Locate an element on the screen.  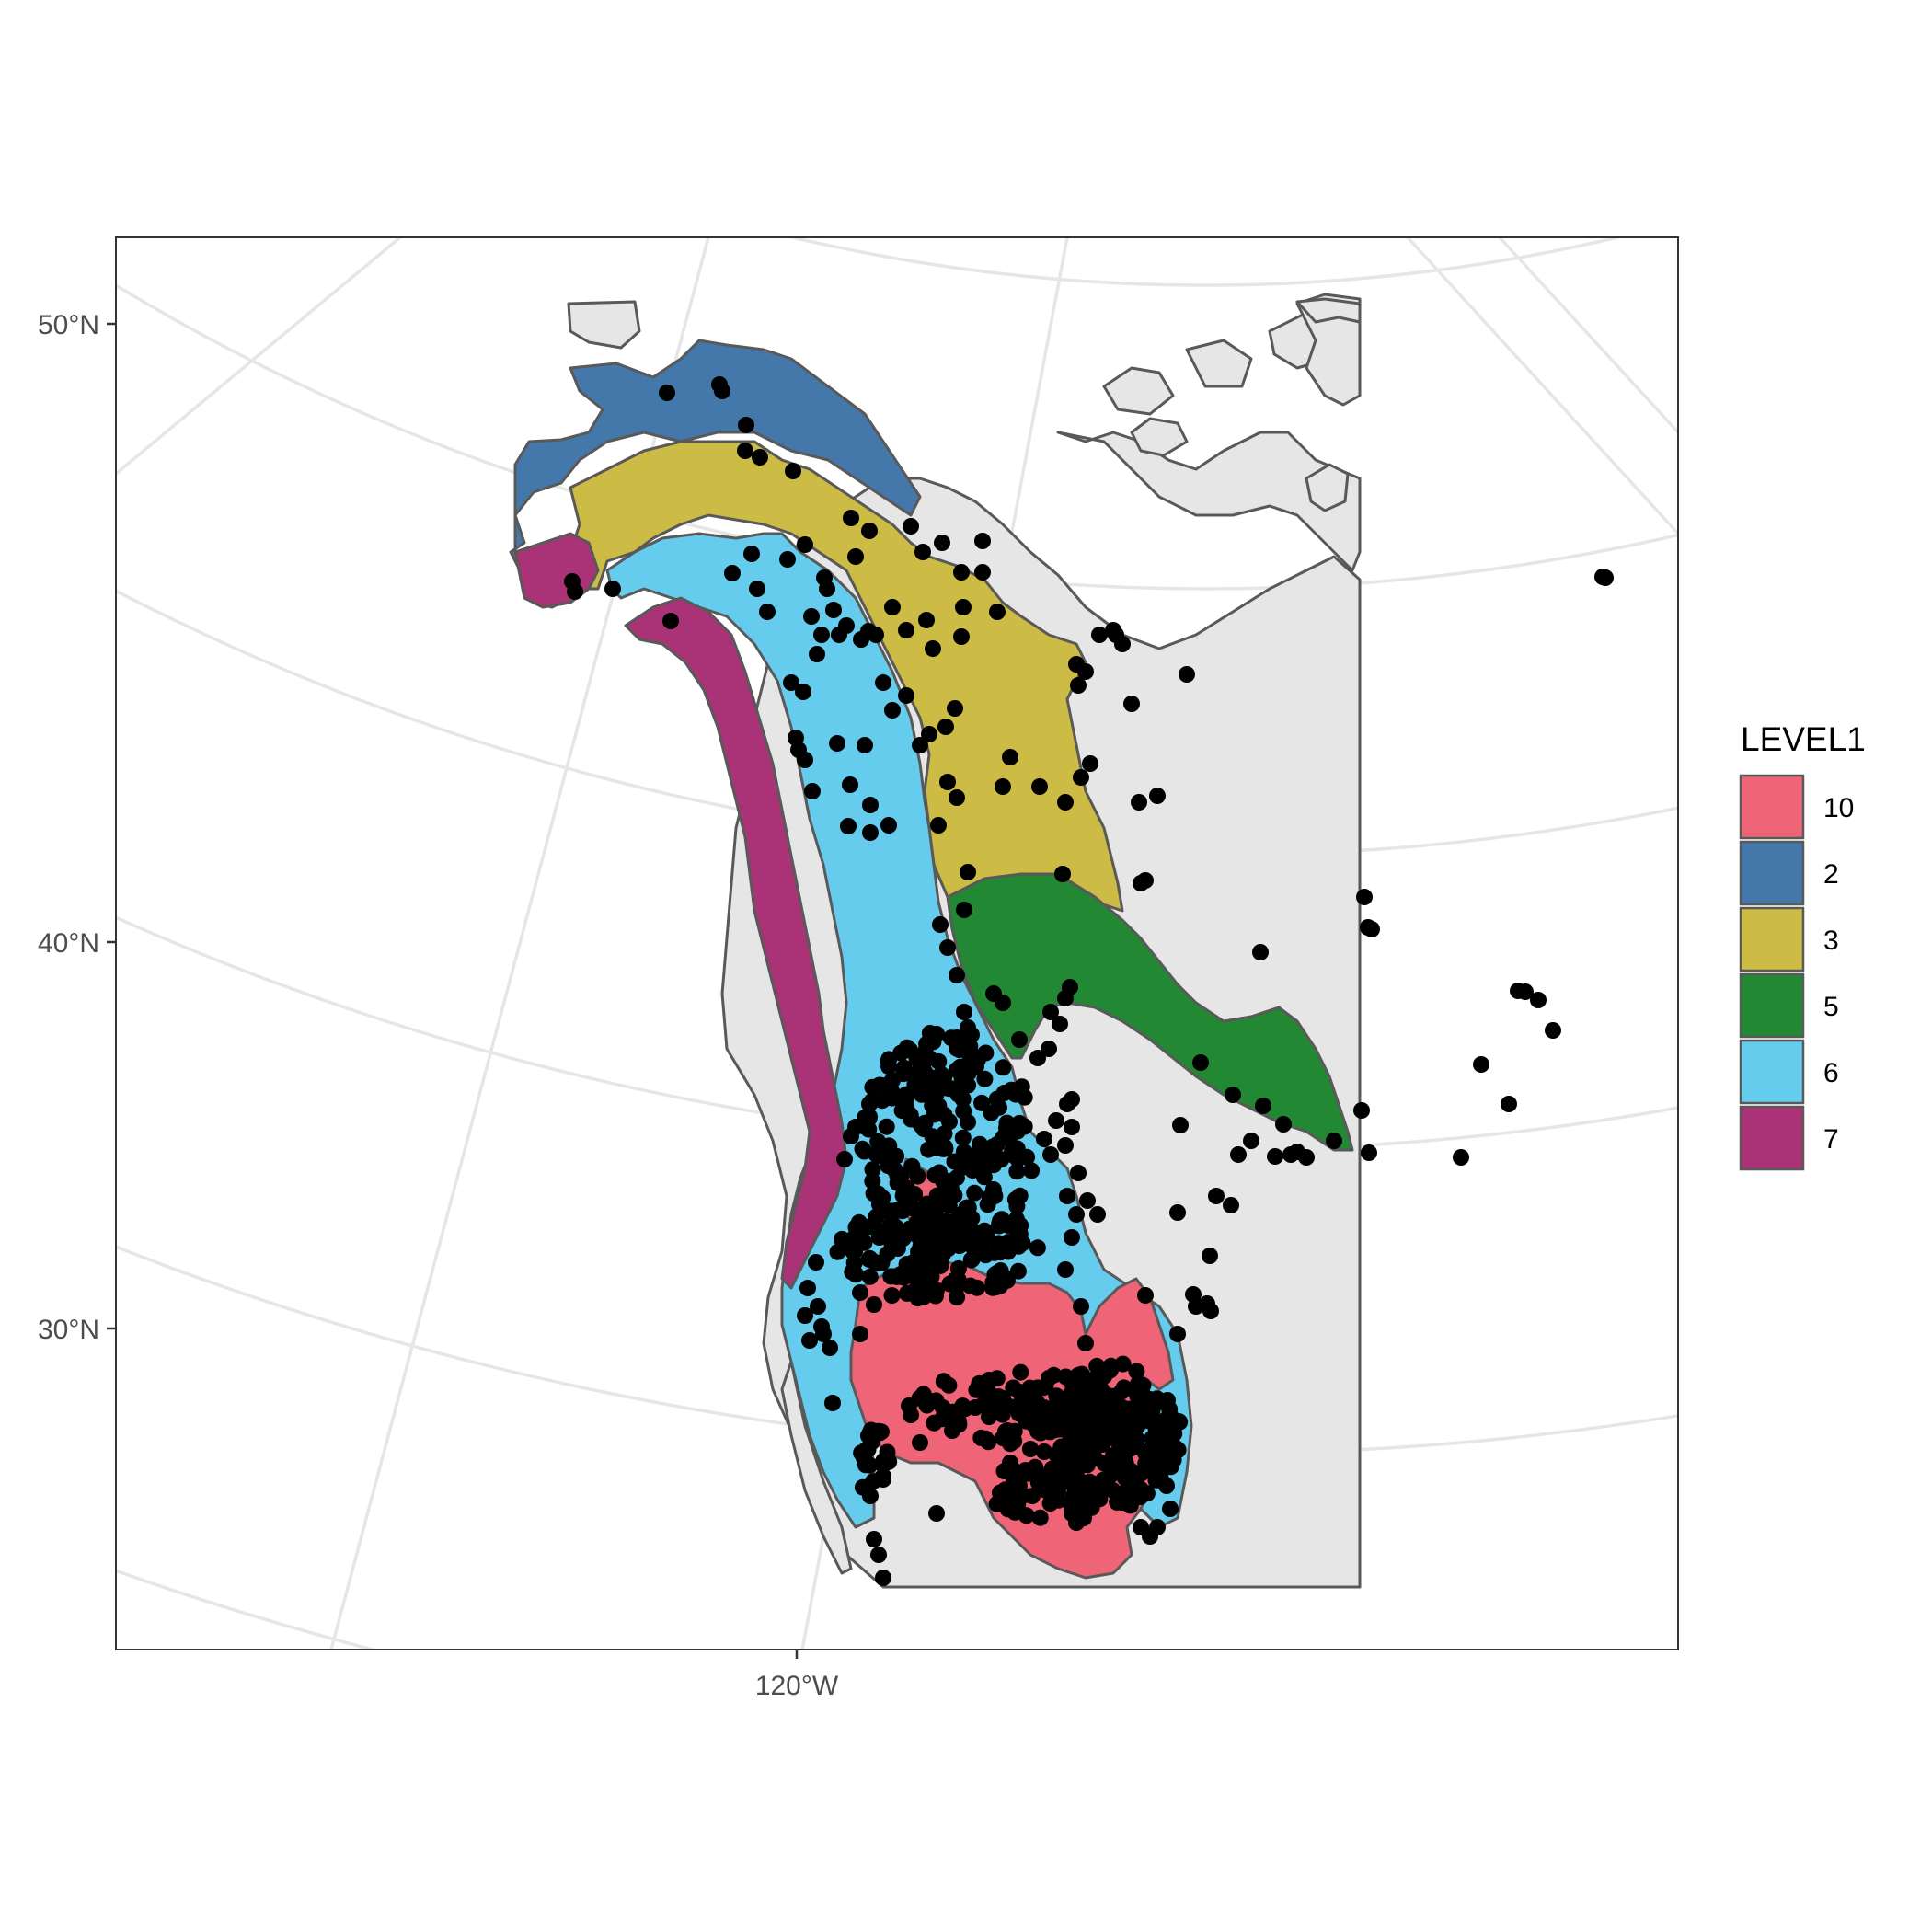
legend: LEVEL1 10 2 3 5 6 7 is located at coordinates (1802, 945).